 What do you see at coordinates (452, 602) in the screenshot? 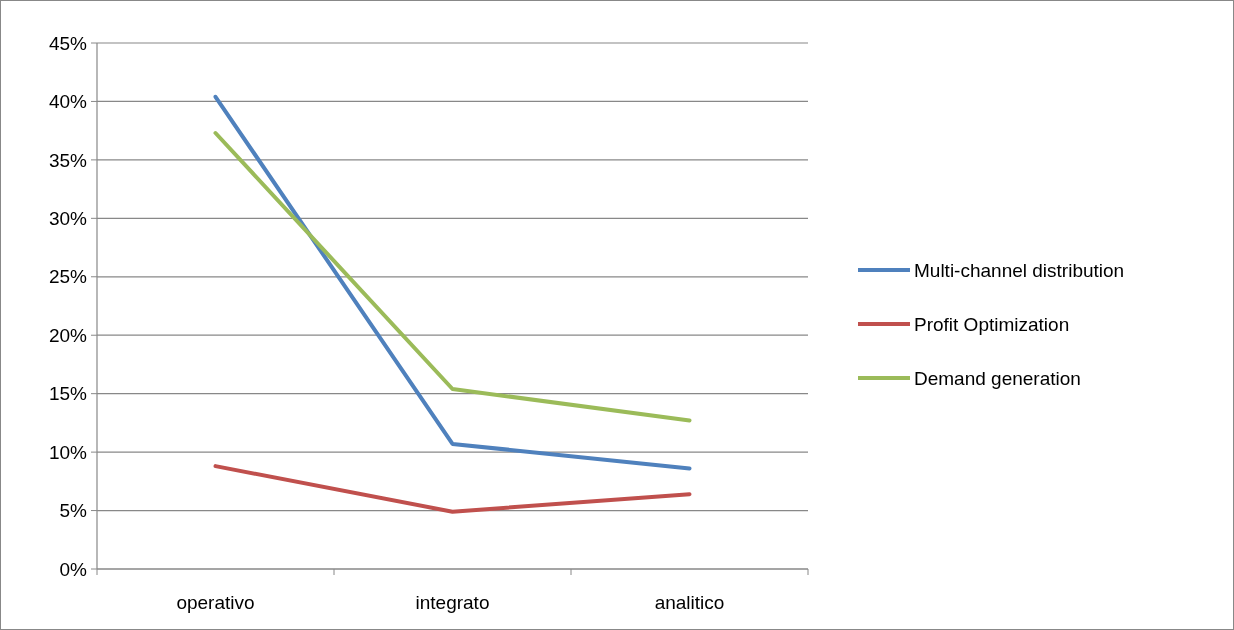
I see `x-tick-label: integrato` at bounding box center [452, 602].